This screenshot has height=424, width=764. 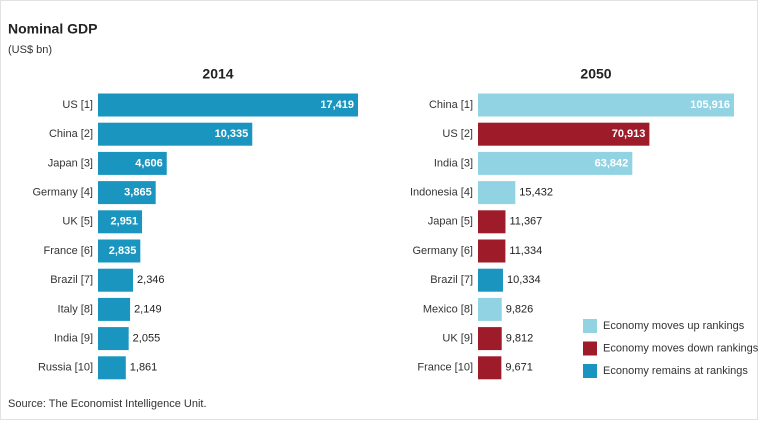 I want to click on value-label: 1,861, so click(x=144, y=368).